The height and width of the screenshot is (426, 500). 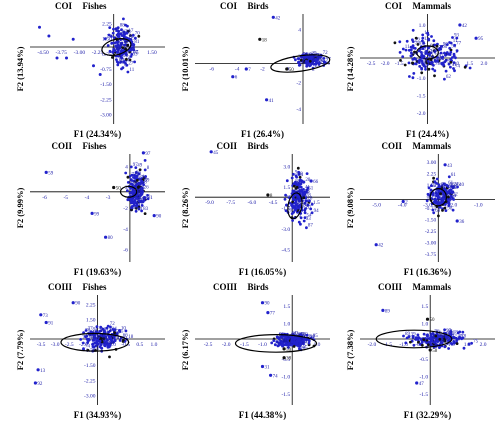 I want to click on labeled-point-label: 74, so click(x=276, y=376).